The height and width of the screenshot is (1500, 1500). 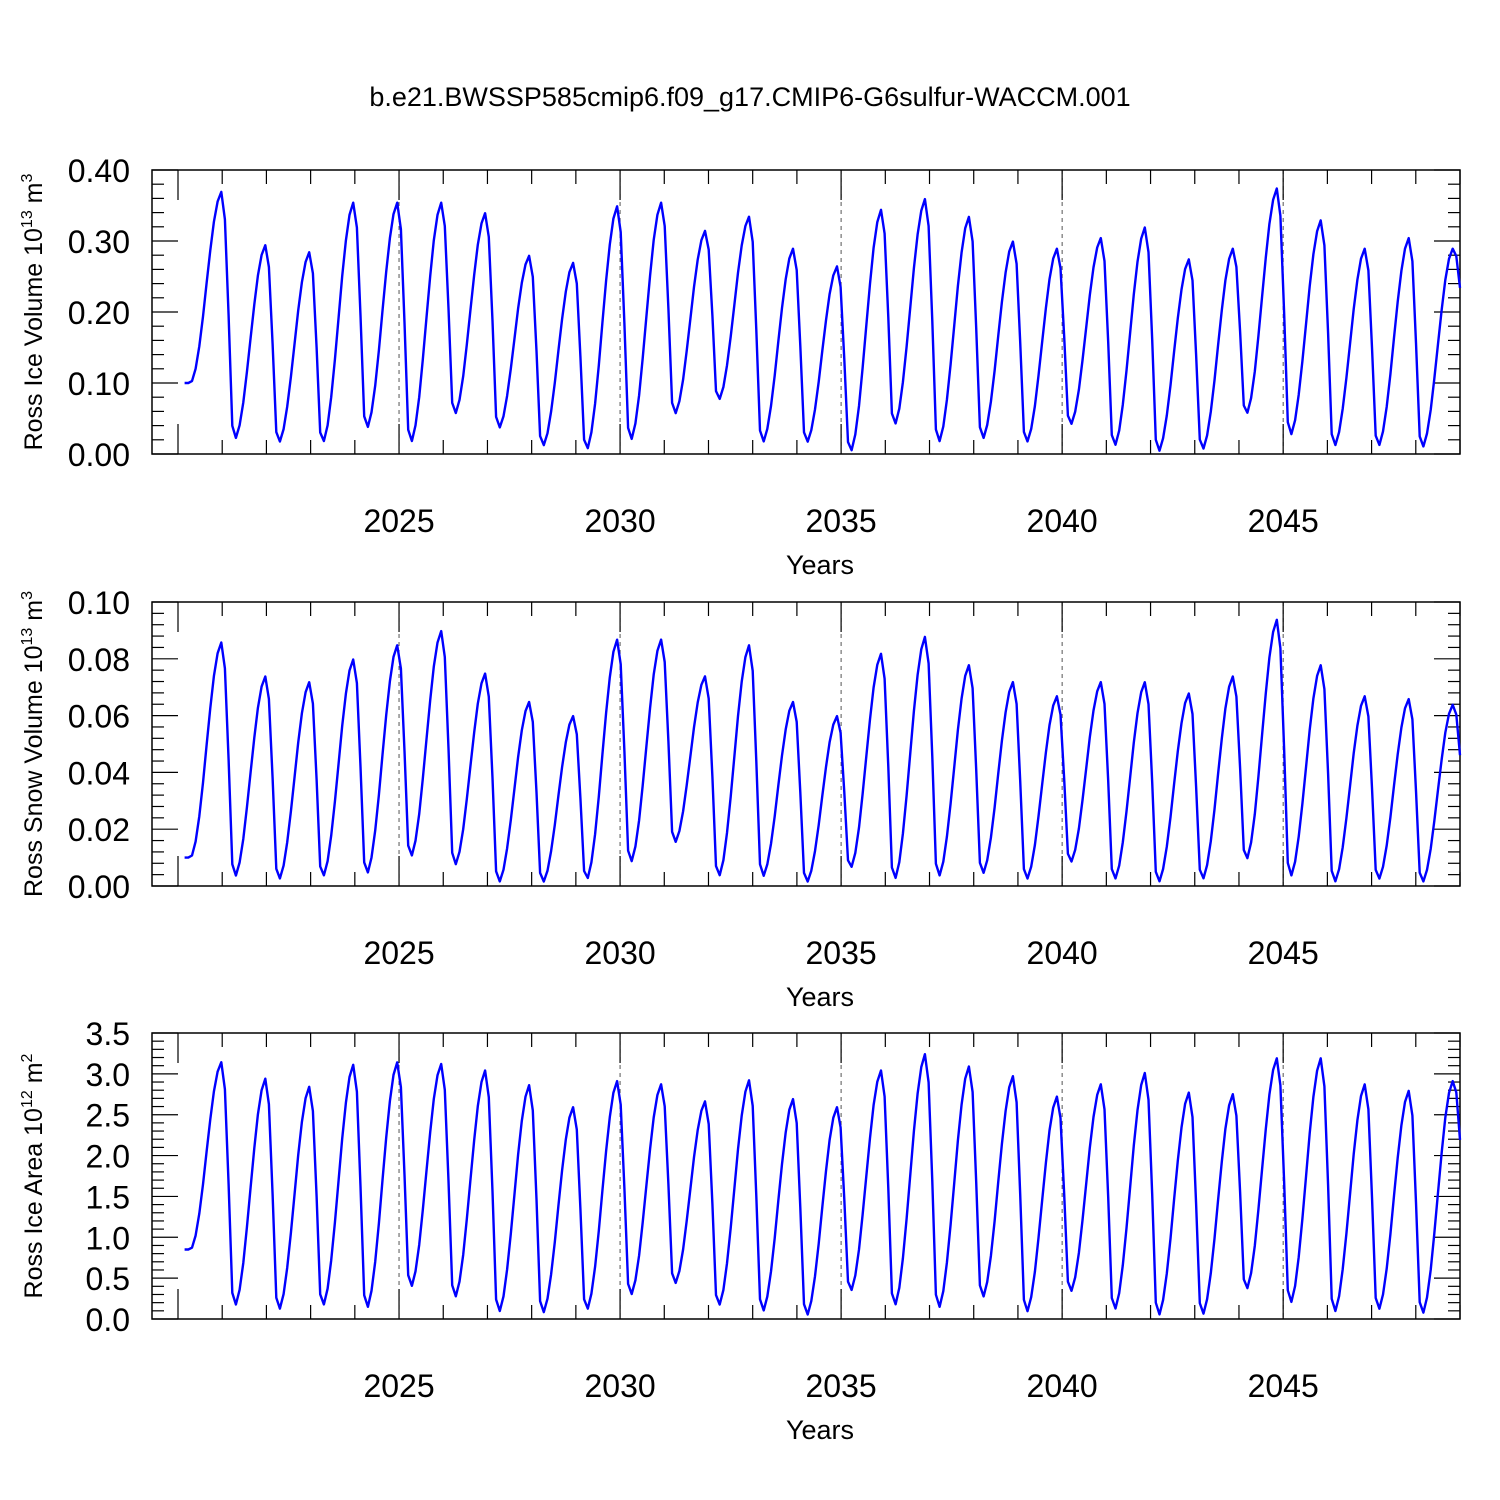 What do you see at coordinates (33, 744) in the screenshot?
I see `y-axis-label: Ross Snow Volume 1013 m3` at bounding box center [33, 744].